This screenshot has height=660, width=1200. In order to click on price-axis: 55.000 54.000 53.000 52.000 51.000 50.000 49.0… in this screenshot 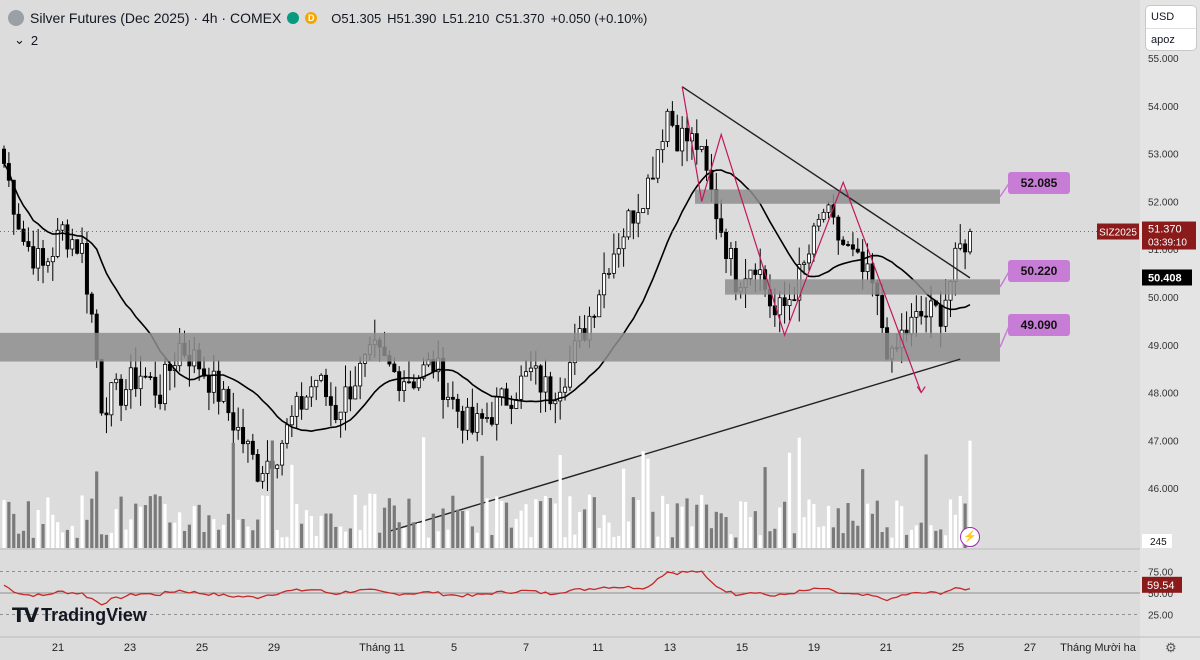, I will do `click(1163, 274)`.